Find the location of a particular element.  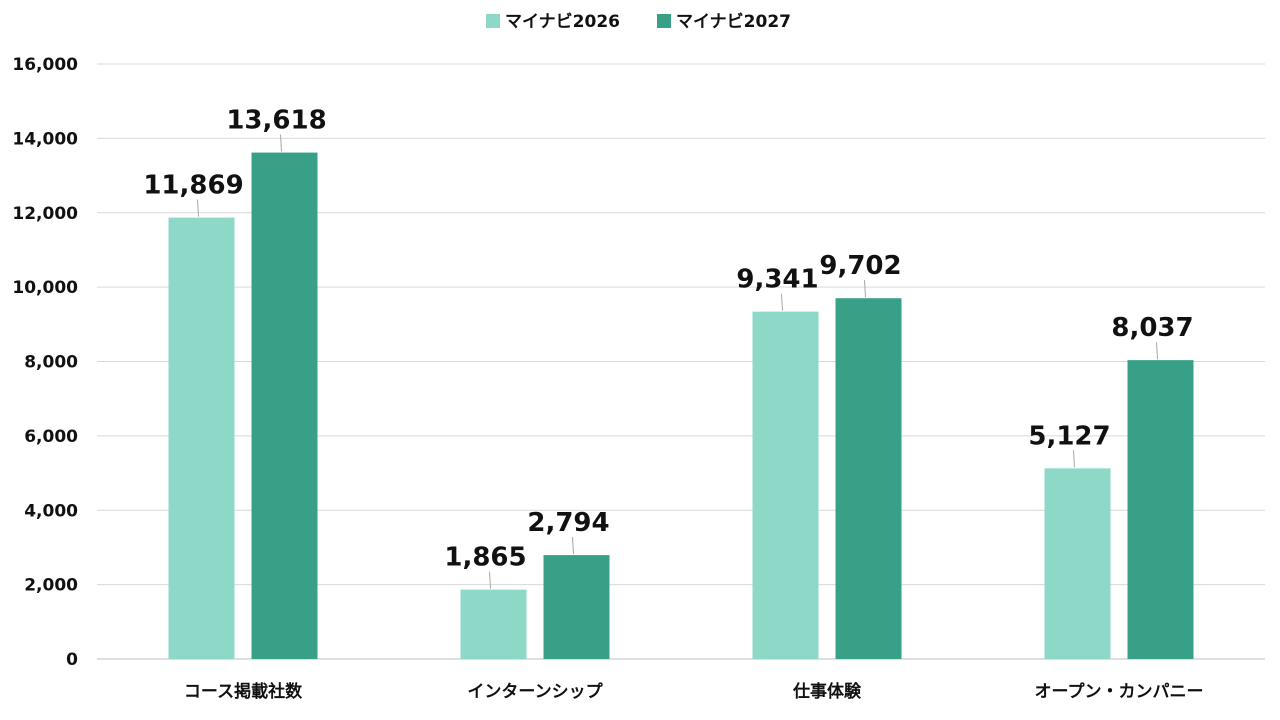

y-tick-label: 16,000 is located at coordinates (45, 65).